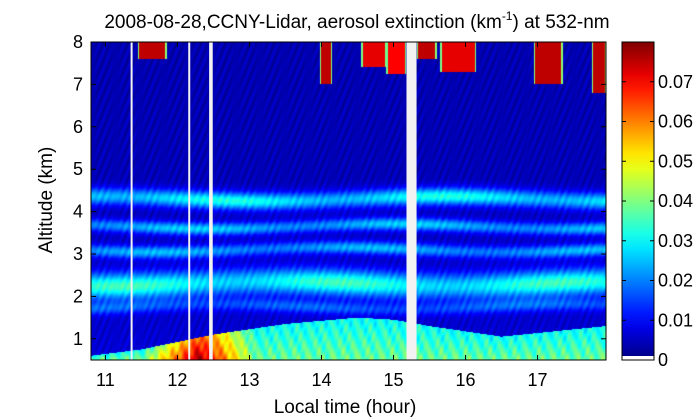 This screenshot has width=700, height=420. Describe the element at coordinates (657, 205) in the screenshot. I see `colorbar: 0 0.01 0.02 0.03 0.04 0.05 0.06 0.07` at that location.